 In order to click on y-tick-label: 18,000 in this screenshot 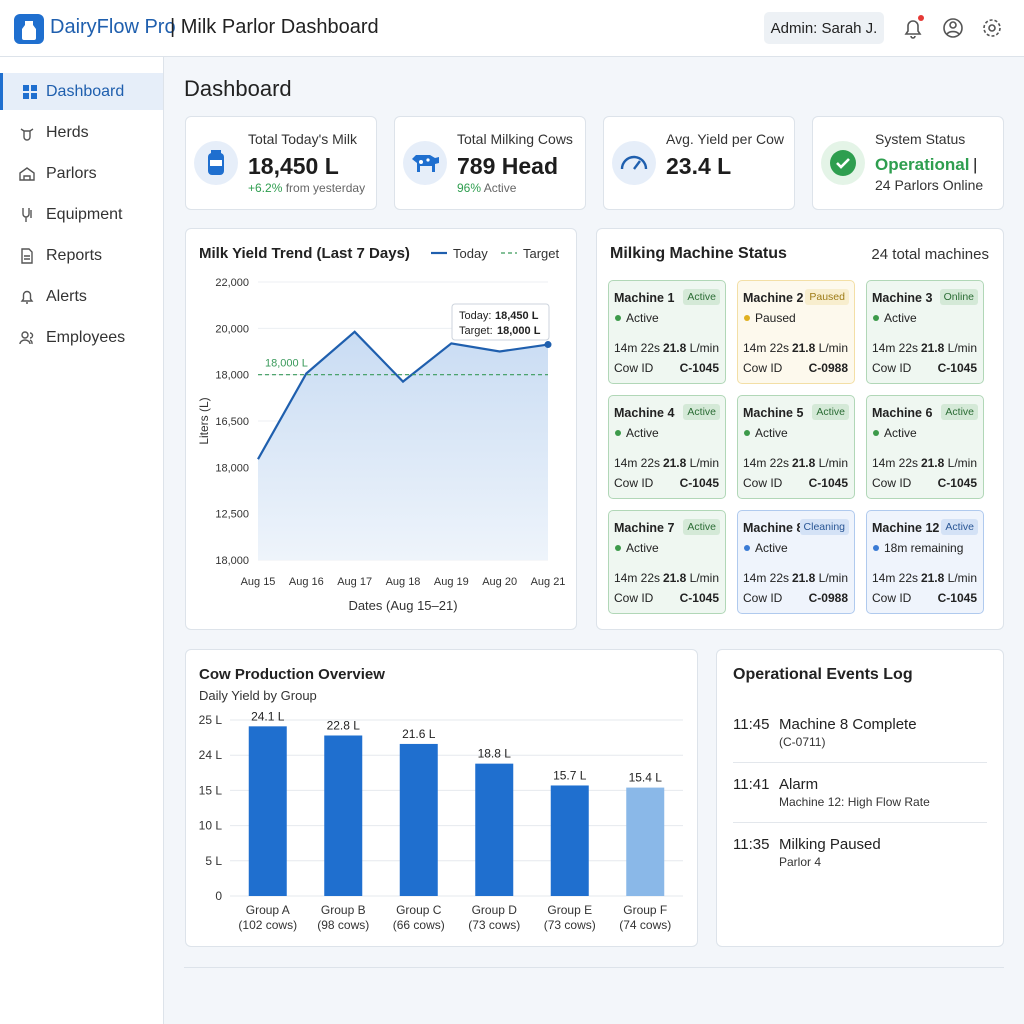, I will do `click(232, 468)`.